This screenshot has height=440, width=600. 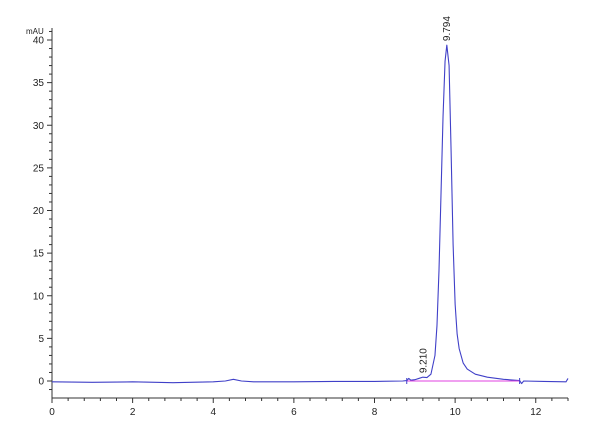 I want to click on peak-label: 9.794, so click(x=447, y=28).